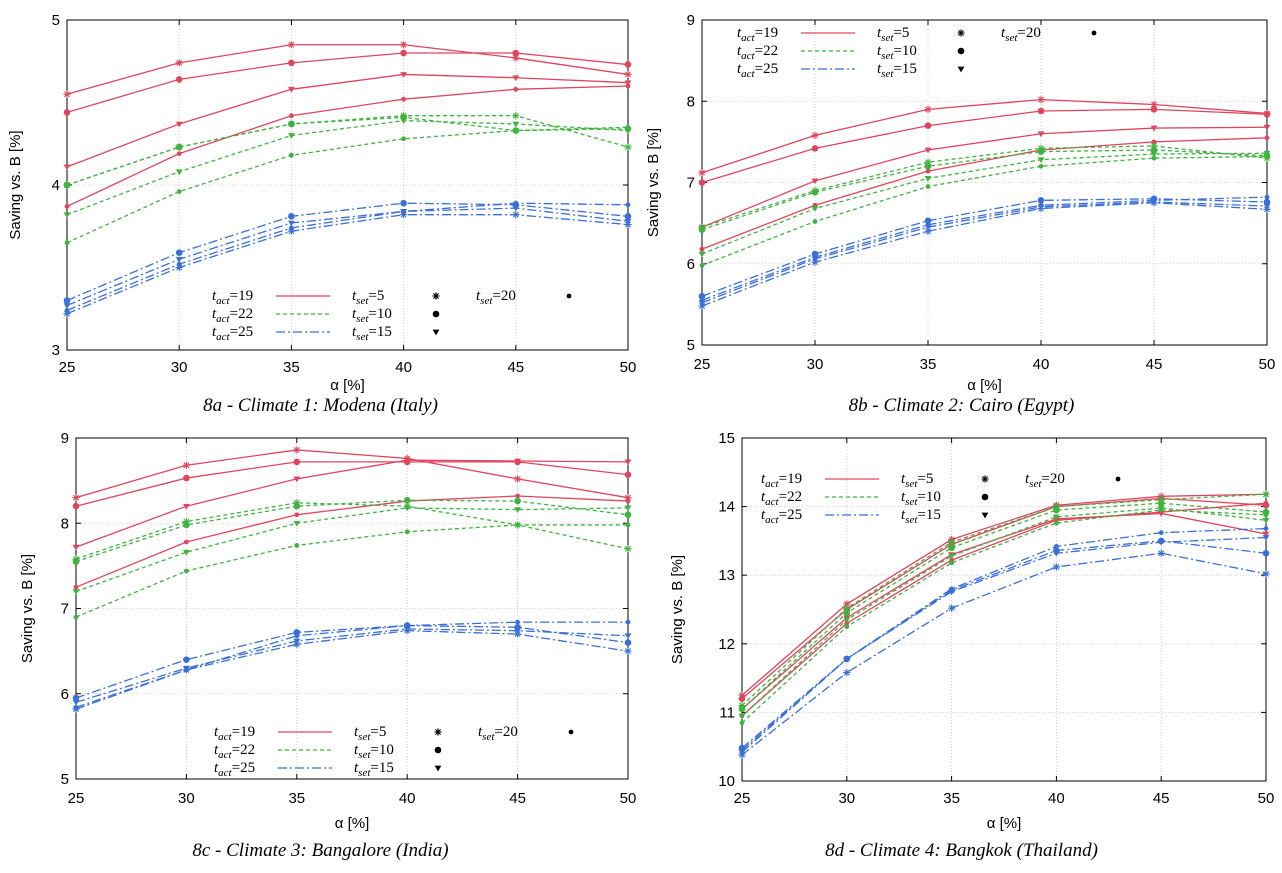 The height and width of the screenshot is (873, 1282). What do you see at coordinates (1056, 507) in the screenshot?
I see `data-point-tact22-tset5` at bounding box center [1056, 507].